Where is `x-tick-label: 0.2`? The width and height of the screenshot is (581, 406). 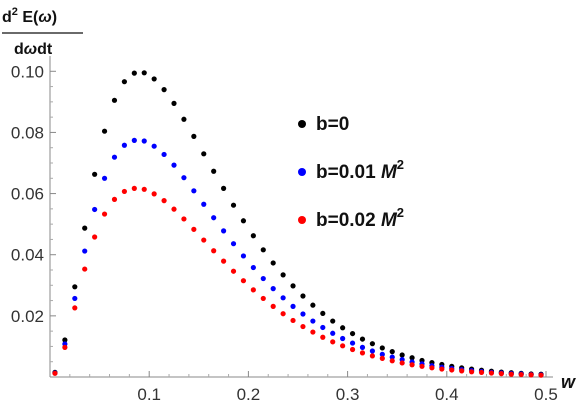 x-tick-label: 0.2 is located at coordinates (249, 394).